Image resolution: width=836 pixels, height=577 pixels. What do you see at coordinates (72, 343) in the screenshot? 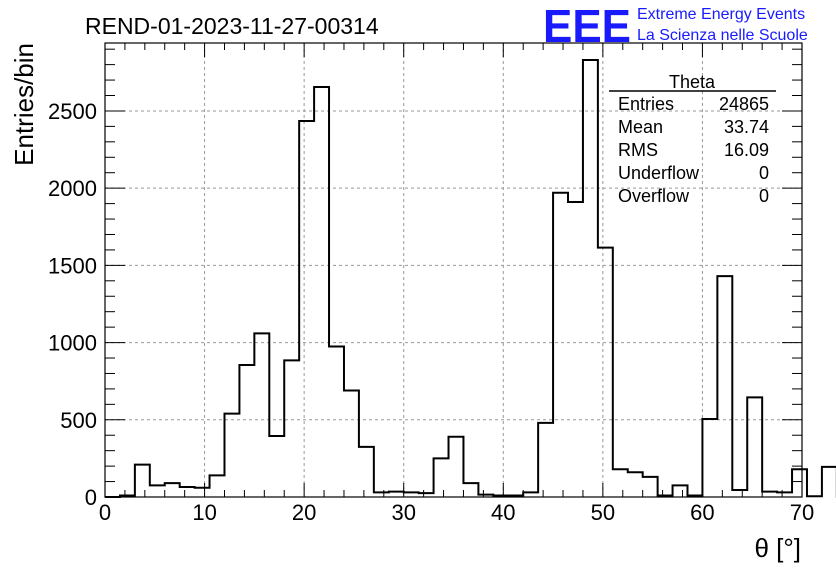
I see `y-tick-label: 1000` at bounding box center [72, 343].